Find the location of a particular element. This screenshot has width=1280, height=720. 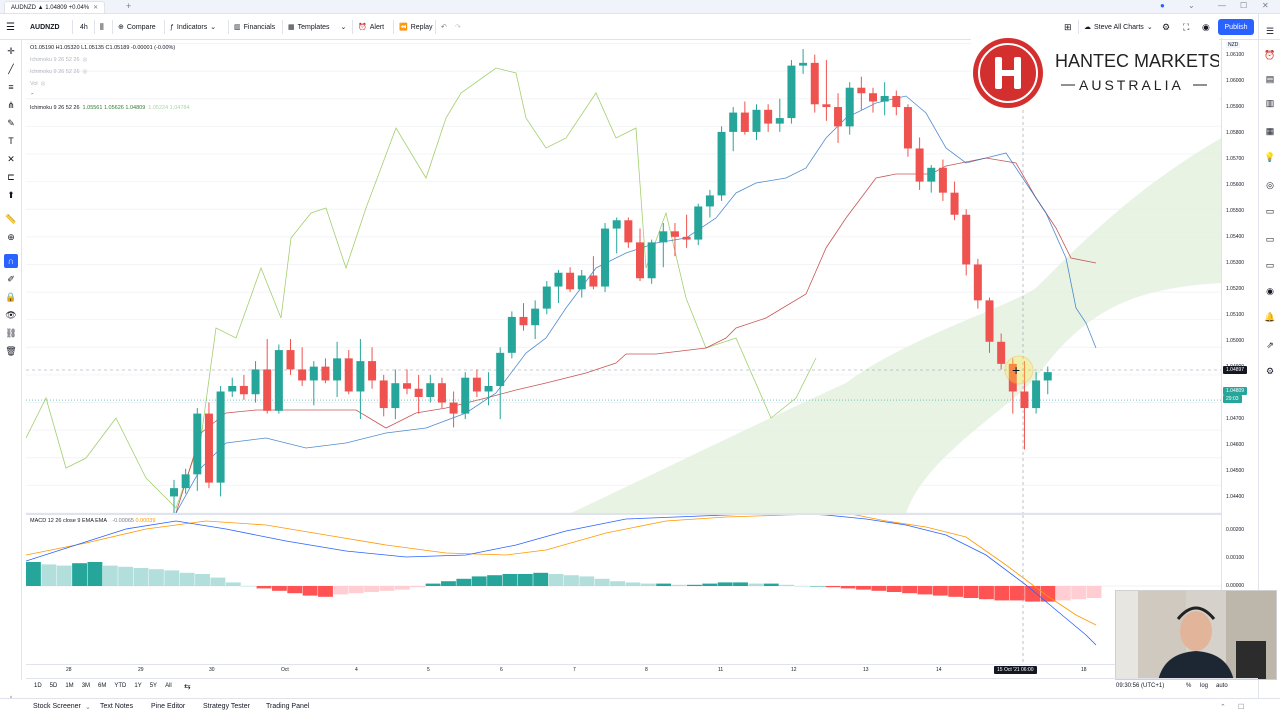

current-price-countdown: 29:03 is located at coordinates (1232, 399).